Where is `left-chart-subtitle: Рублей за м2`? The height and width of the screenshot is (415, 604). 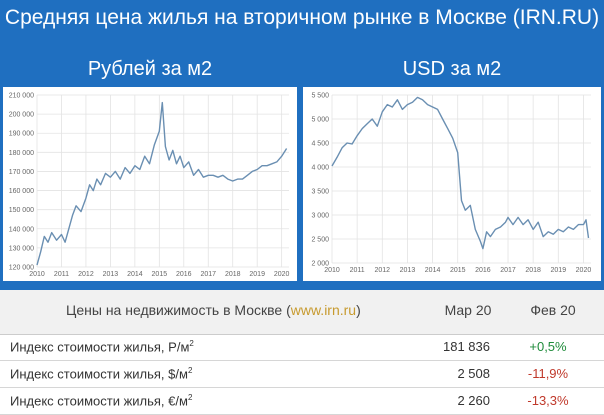
left-chart-subtitle: Рублей за м2 is located at coordinates (150, 69).